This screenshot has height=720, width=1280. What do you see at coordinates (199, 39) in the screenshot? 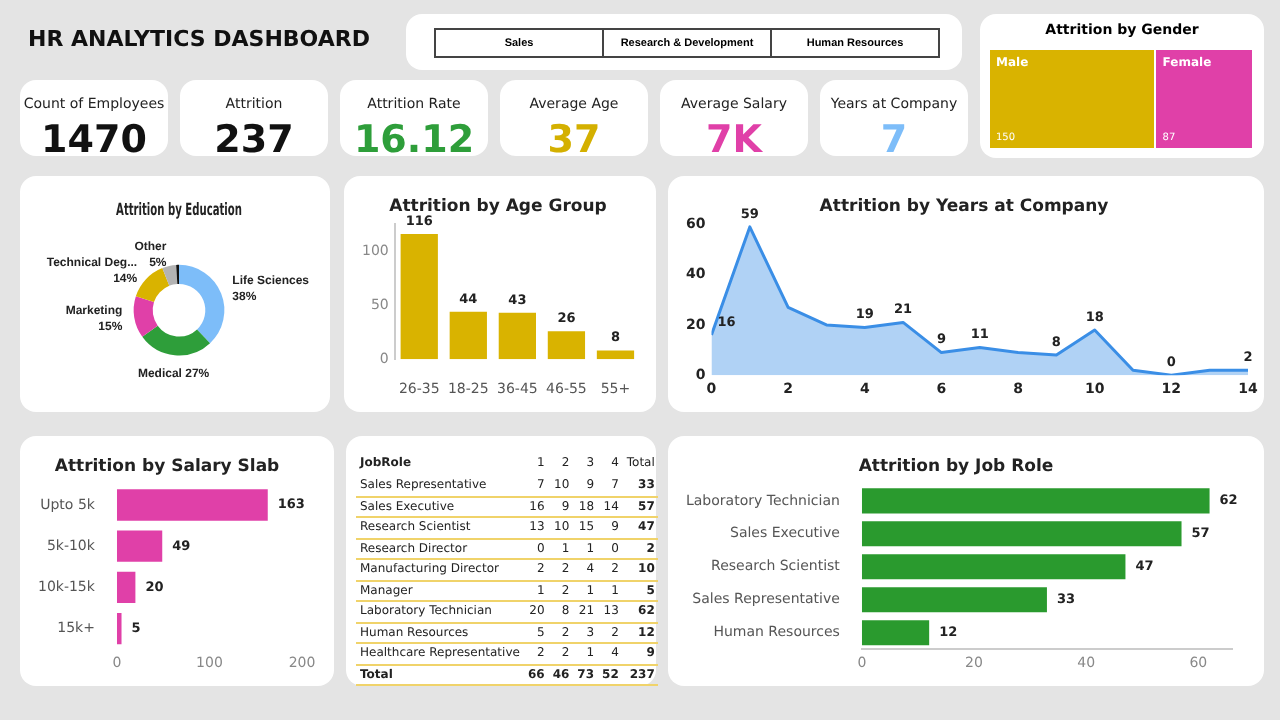
I see `text: HR ANALYTICS DASHBOARD` at bounding box center [199, 39].